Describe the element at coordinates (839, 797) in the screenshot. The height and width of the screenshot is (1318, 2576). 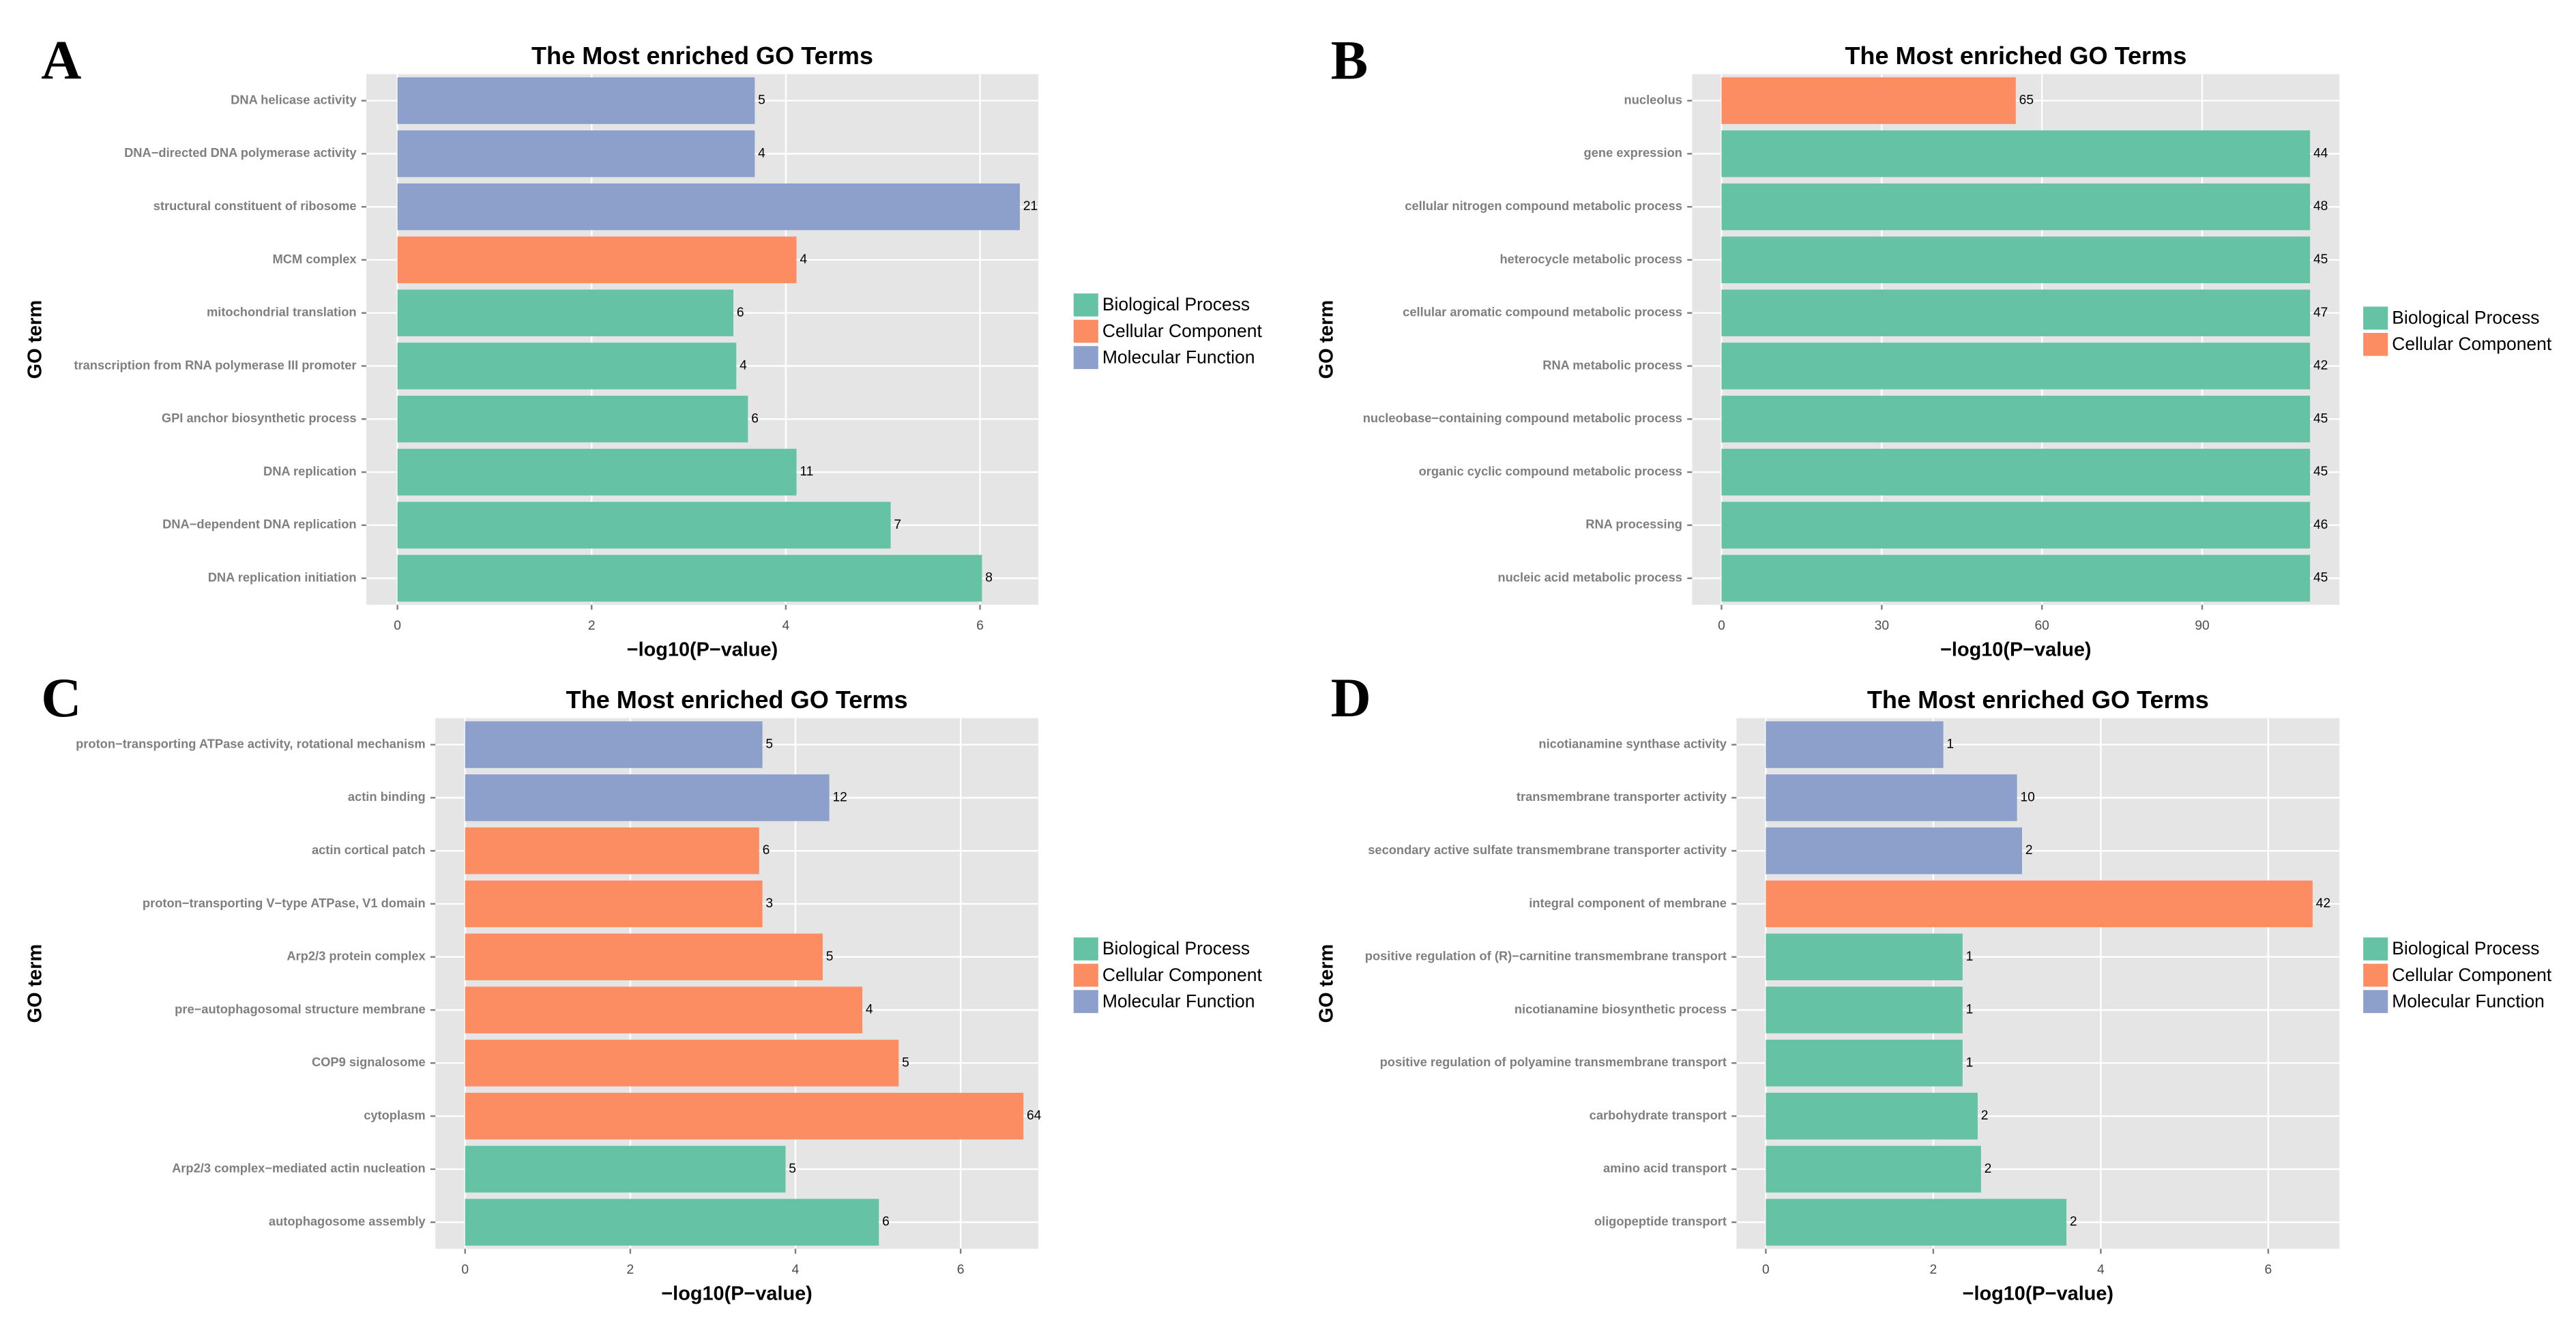
I see `bar-count-label: 12` at that location.